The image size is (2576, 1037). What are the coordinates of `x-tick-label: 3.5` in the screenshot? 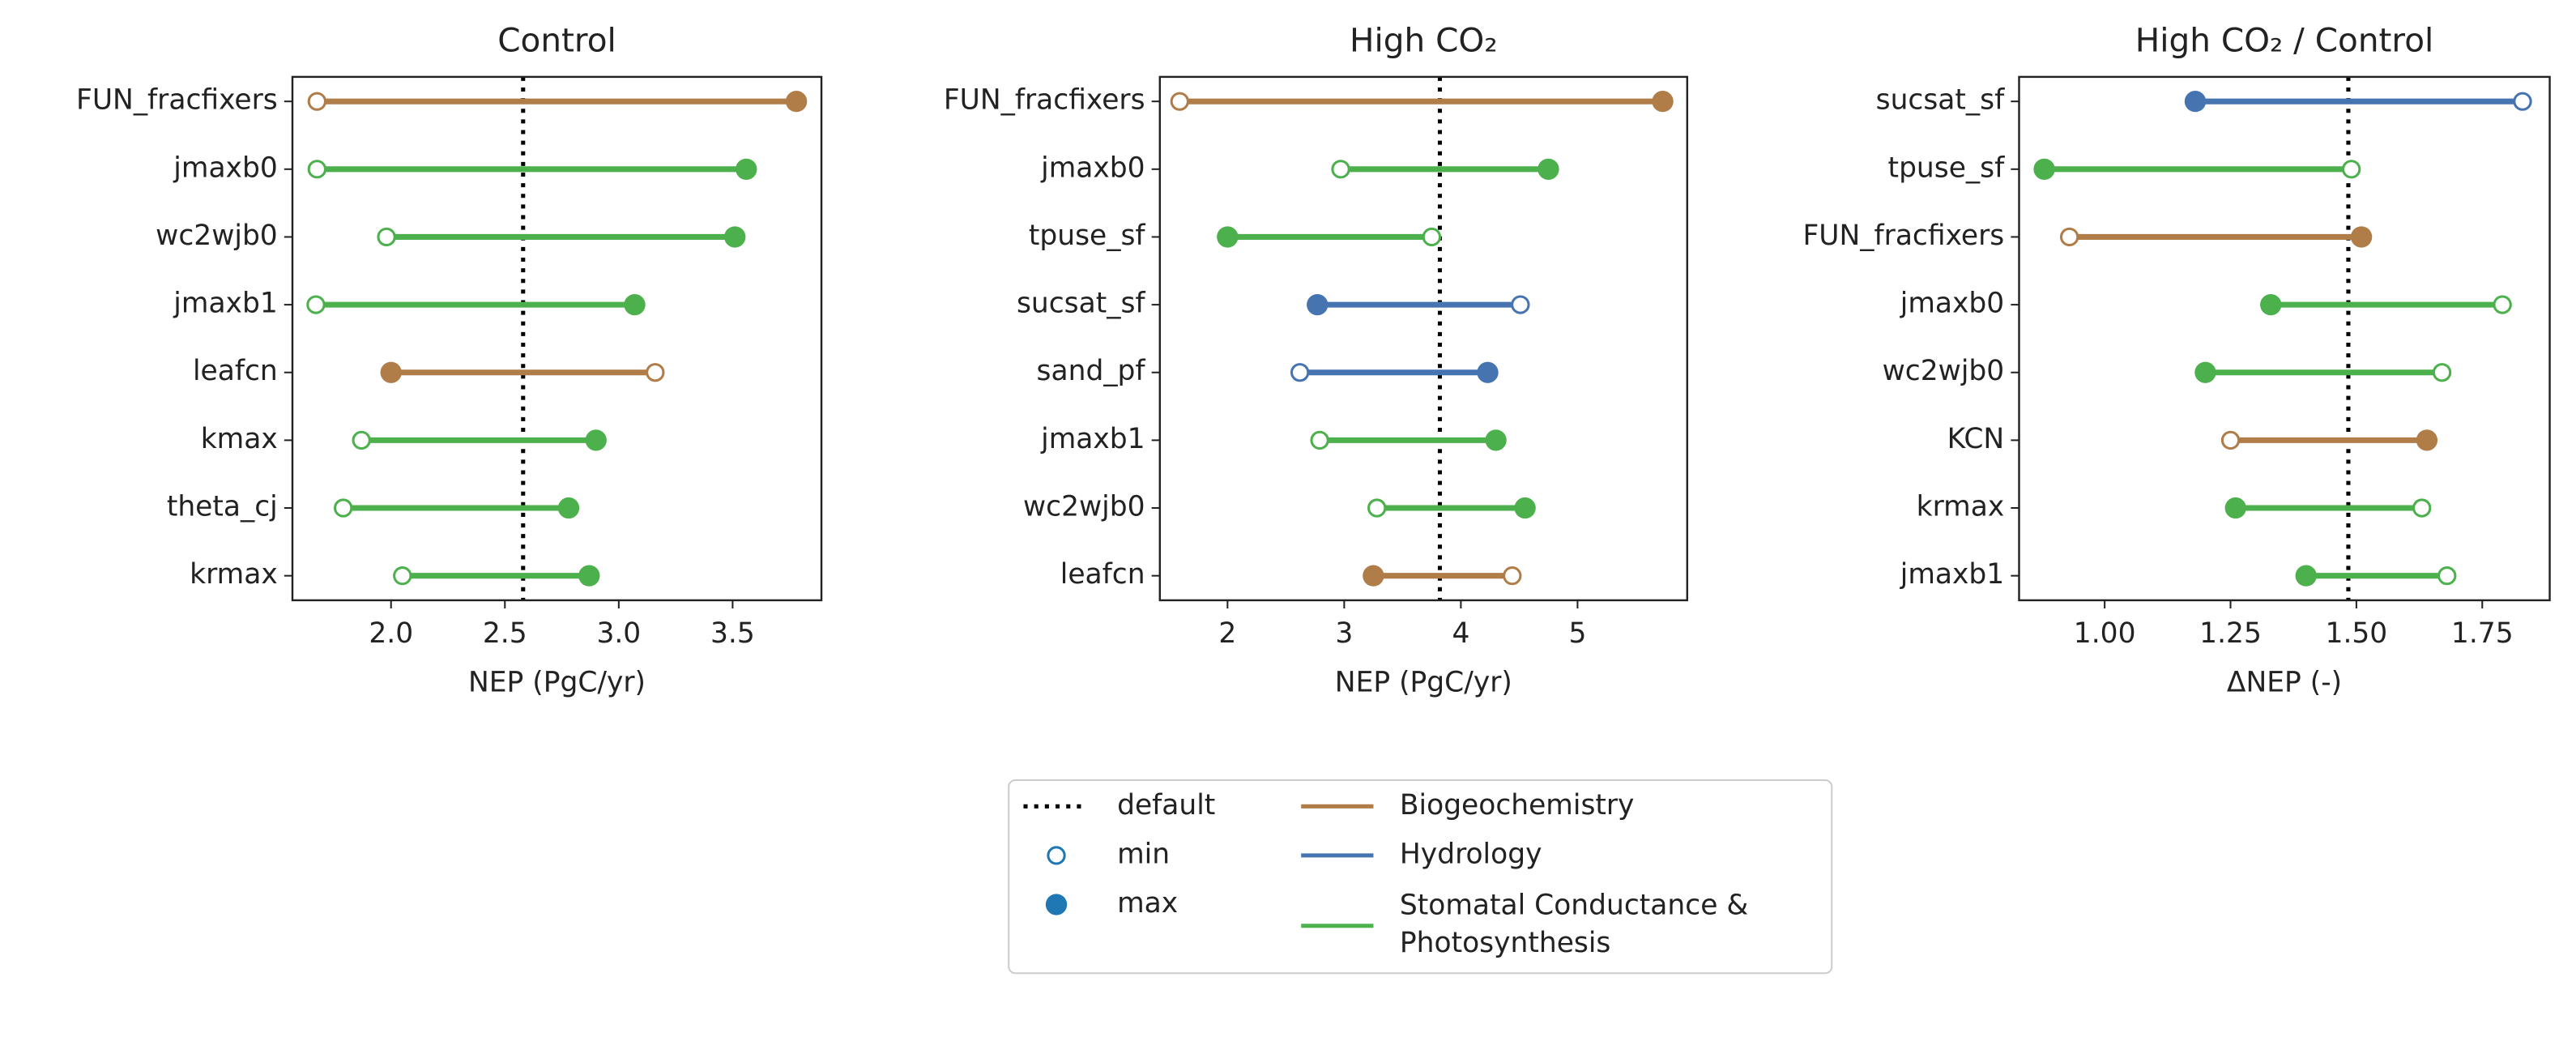 It's located at (733, 633).